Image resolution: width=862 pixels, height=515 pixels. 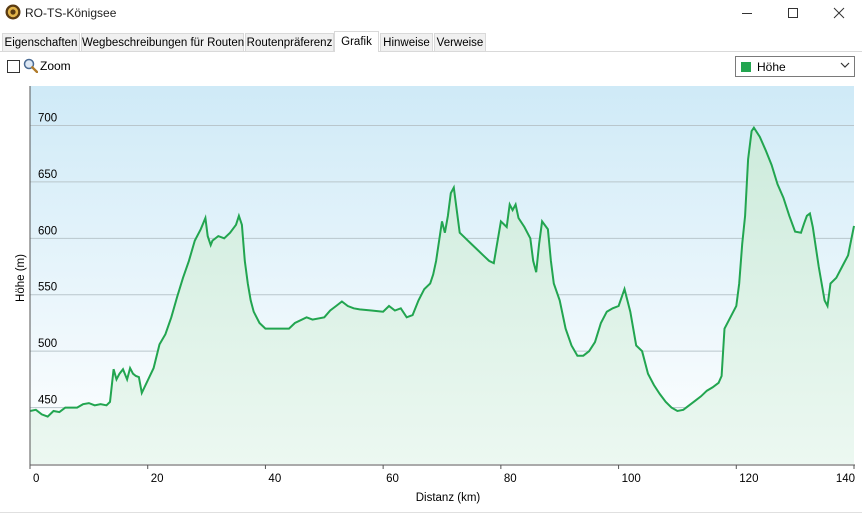 I want to click on window-title: RO-TS-Königsee, so click(x=71, y=13).